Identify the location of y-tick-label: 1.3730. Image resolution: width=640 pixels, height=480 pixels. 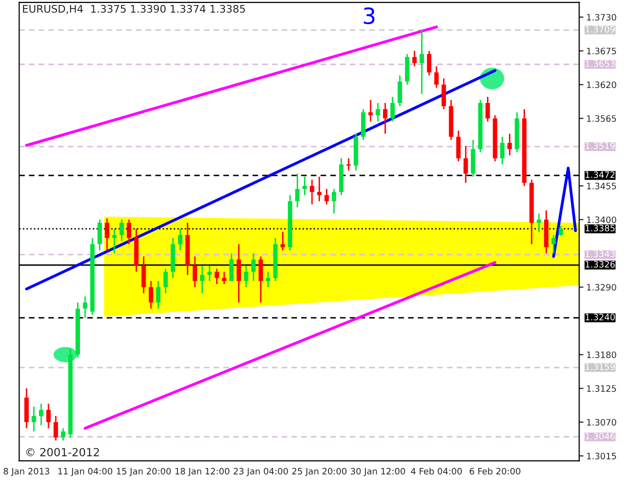
(601, 17).